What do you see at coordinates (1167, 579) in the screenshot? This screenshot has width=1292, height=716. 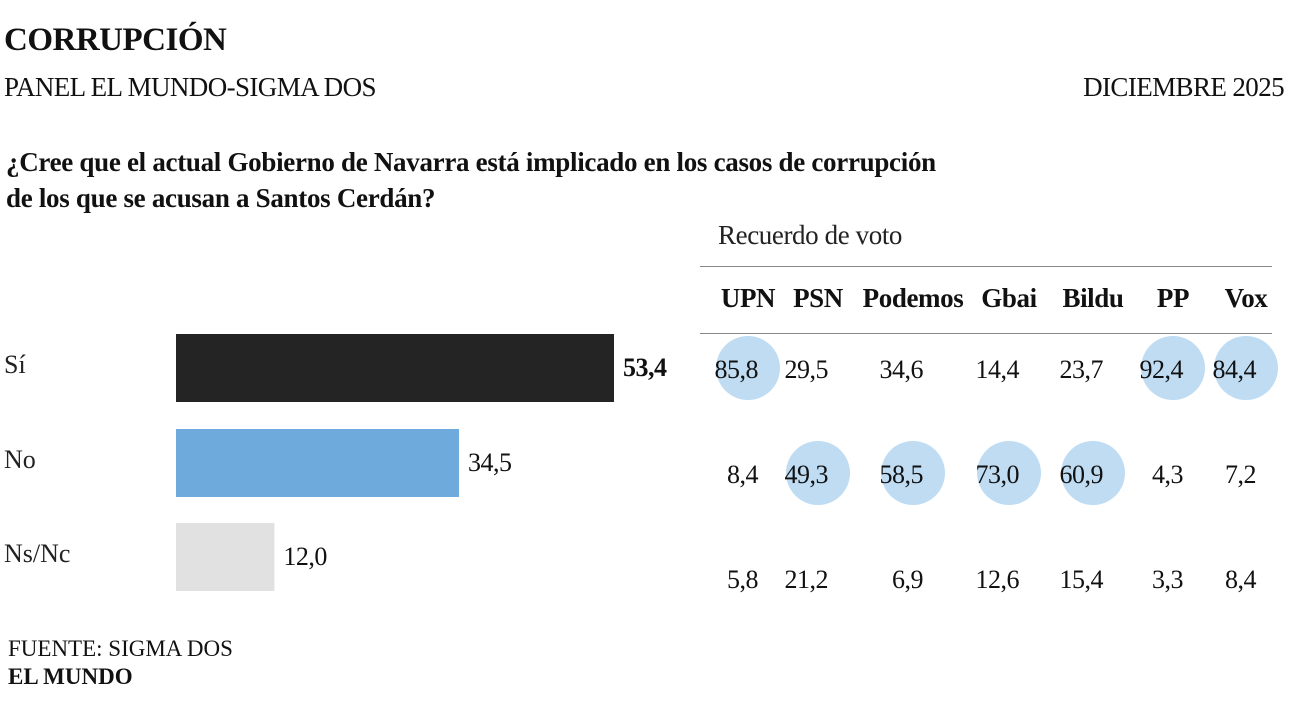 I see `crosstab-cell: 3,3` at bounding box center [1167, 579].